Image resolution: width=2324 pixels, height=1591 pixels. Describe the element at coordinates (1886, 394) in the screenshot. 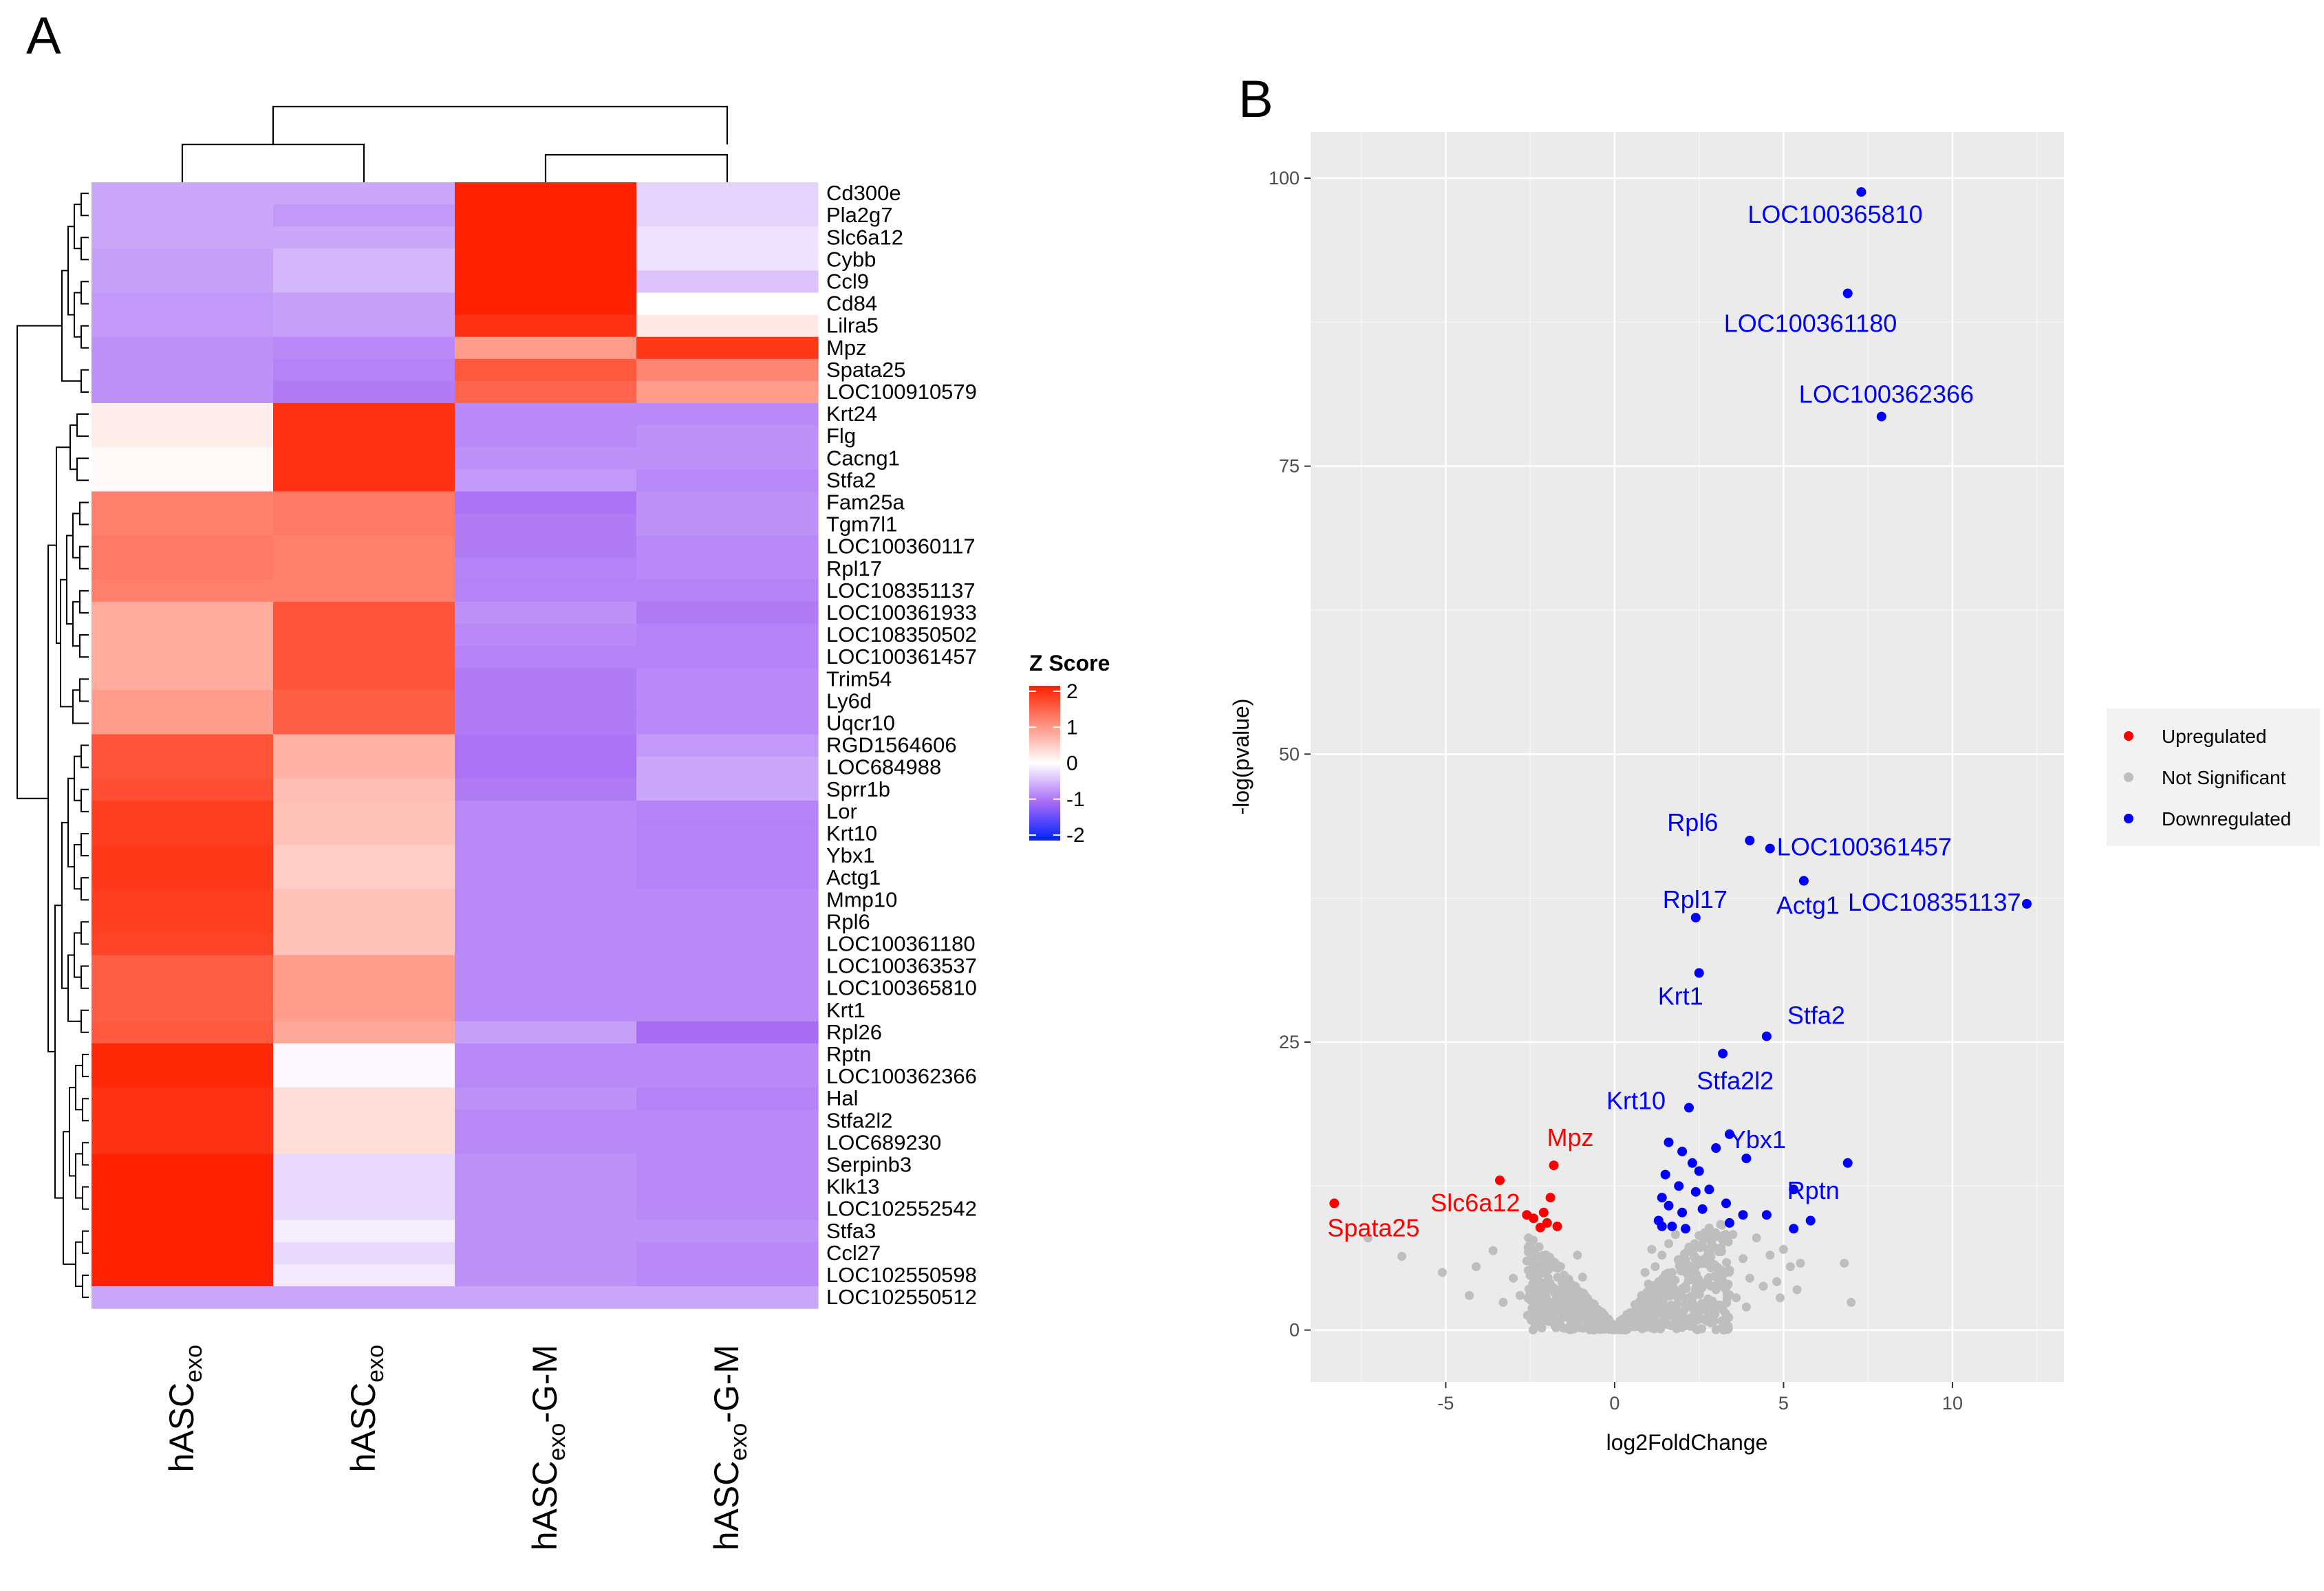

I see `point-label: LOC100362366` at that location.